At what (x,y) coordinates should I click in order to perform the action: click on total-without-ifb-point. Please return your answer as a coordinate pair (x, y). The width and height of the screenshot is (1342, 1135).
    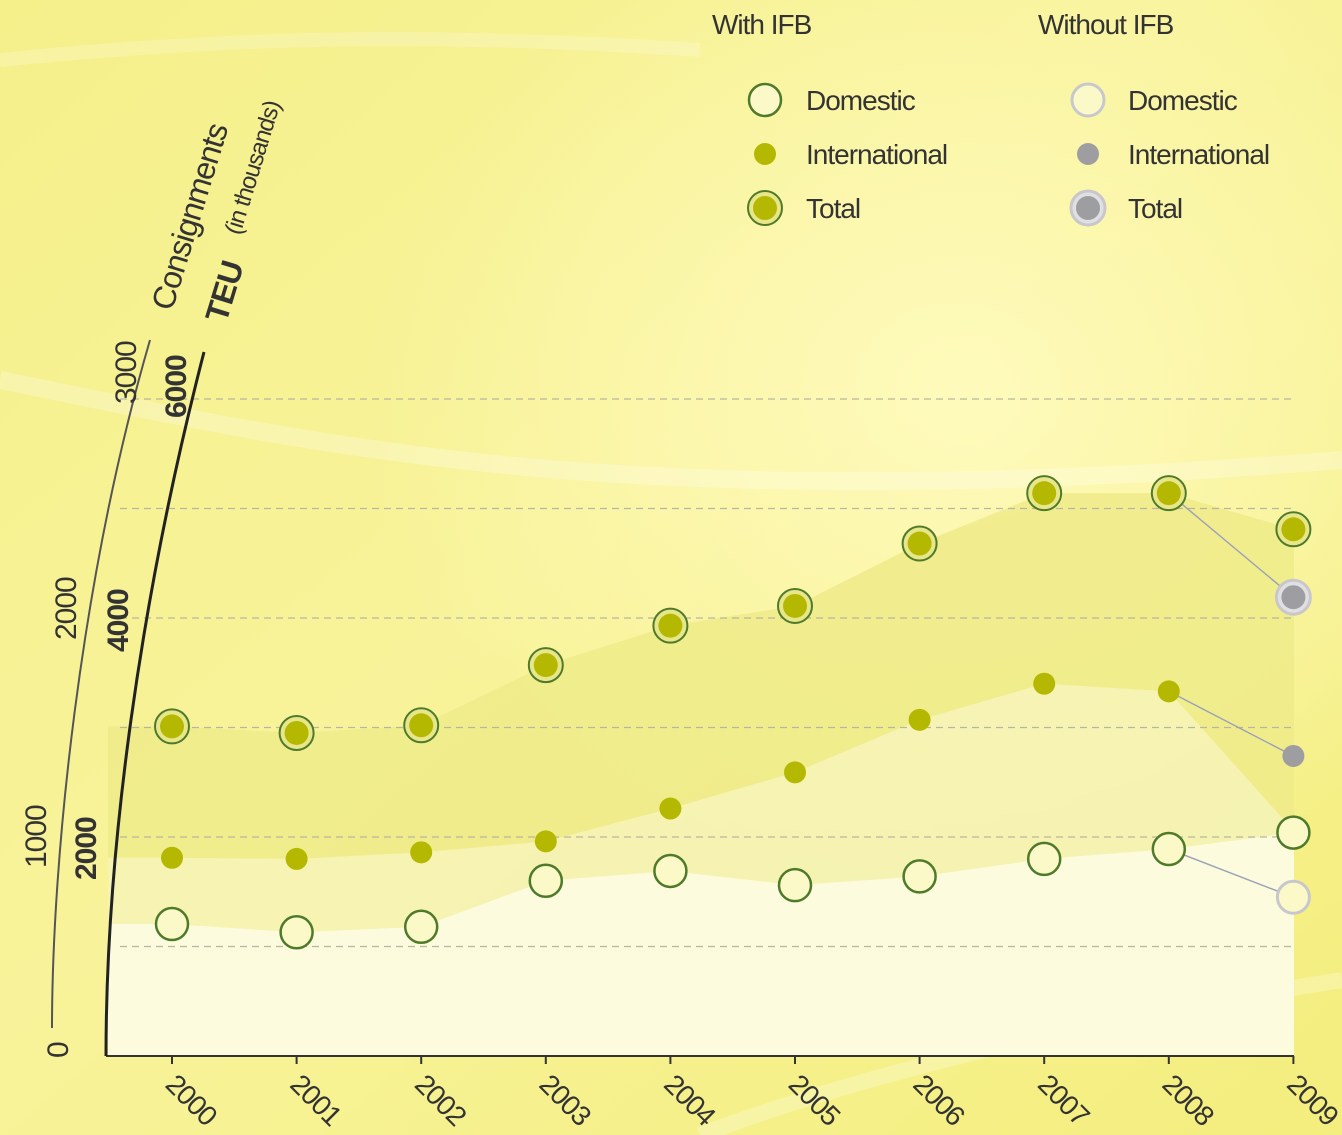
    Looking at the image, I should click on (1293, 597).